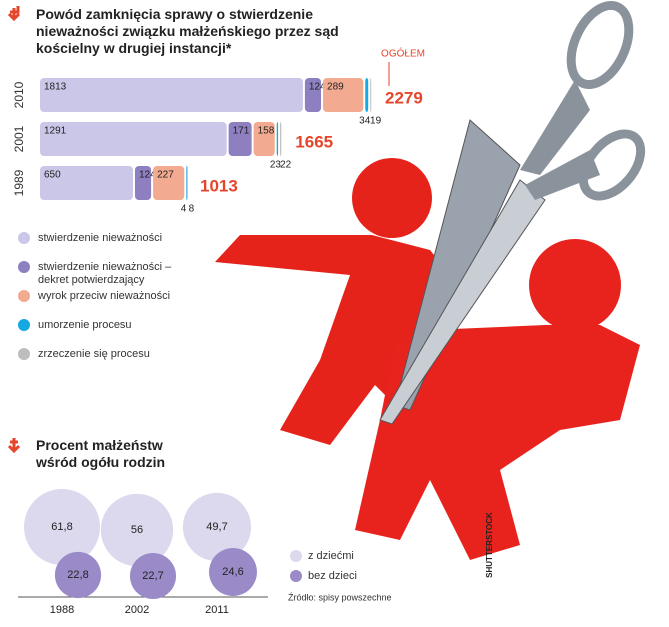 This screenshot has width=669, height=627. Describe the element at coordinates (376, 121) in the screenshot. I see `value-label: 19` at that location.